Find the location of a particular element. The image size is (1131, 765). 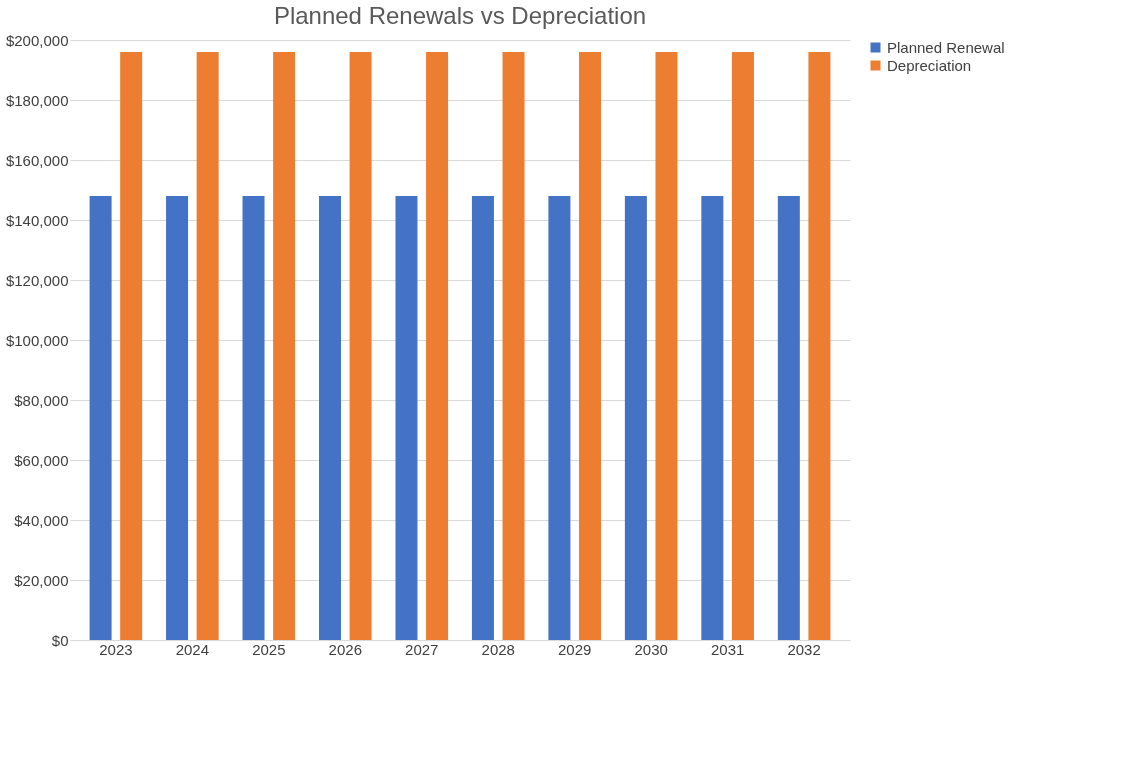

x-tick-label: 2032 is located at coordinates (804, 649).